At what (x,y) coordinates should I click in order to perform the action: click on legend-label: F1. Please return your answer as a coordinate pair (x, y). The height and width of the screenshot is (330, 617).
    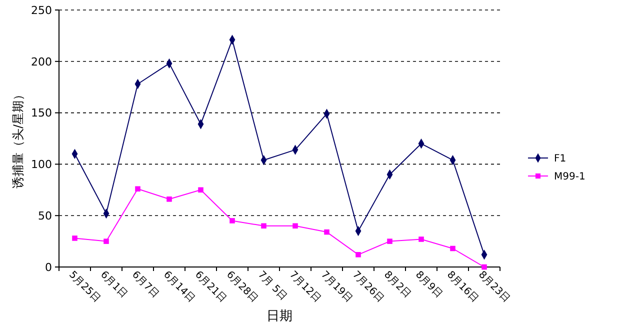
    Looking at the image, I should click on (560, 159).